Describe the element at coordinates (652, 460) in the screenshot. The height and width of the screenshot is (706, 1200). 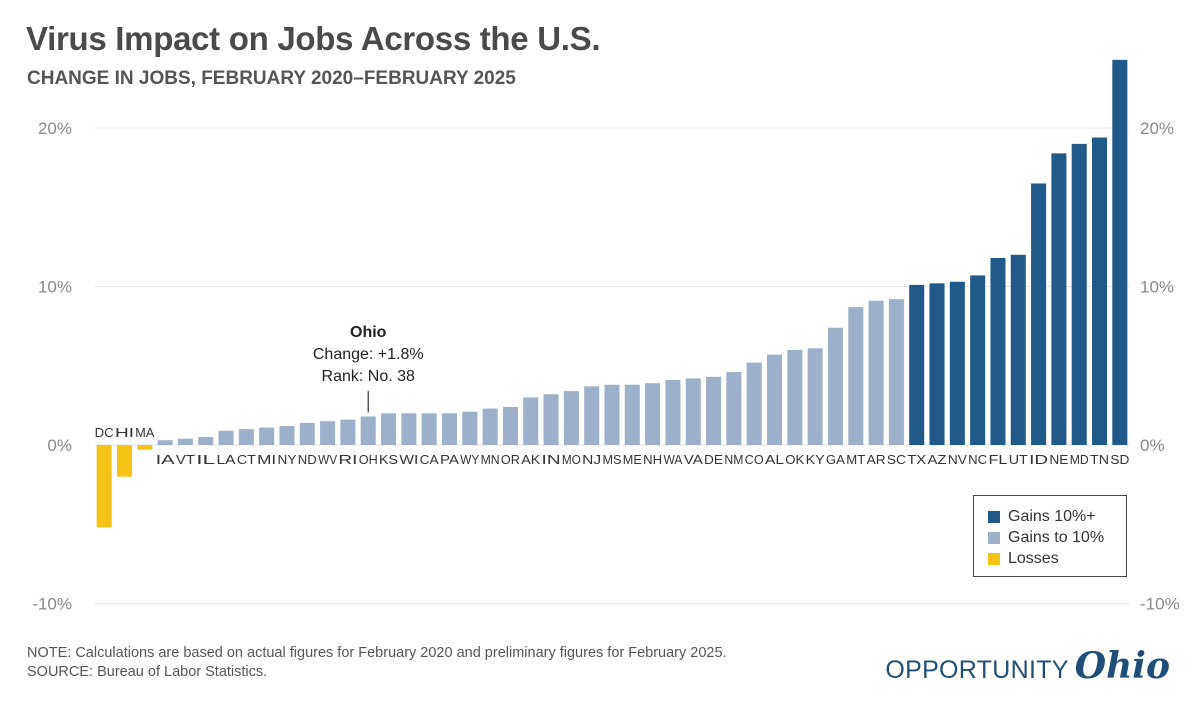
I see `category-label-nh: NH` at that location.